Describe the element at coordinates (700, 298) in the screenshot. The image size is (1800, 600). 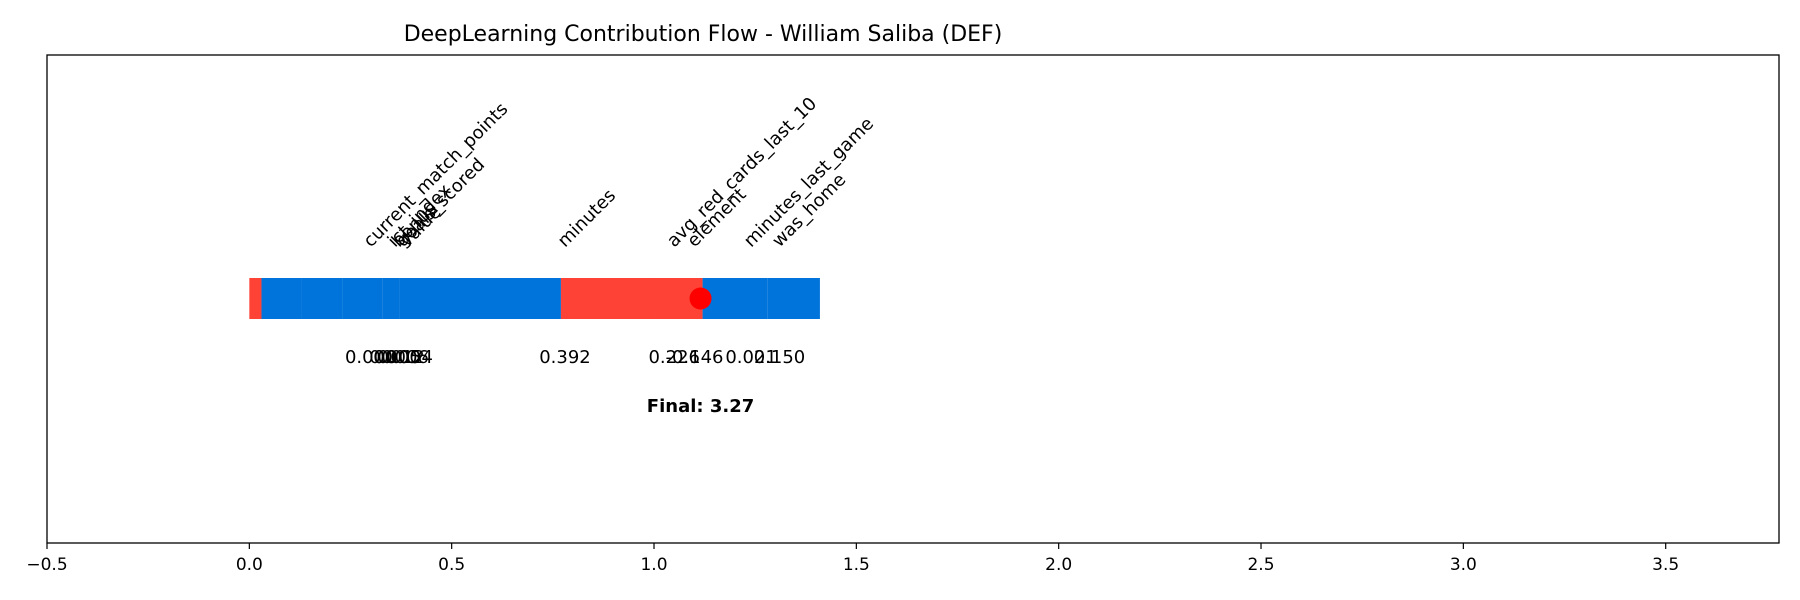
I see `final-point-marker` at that location.